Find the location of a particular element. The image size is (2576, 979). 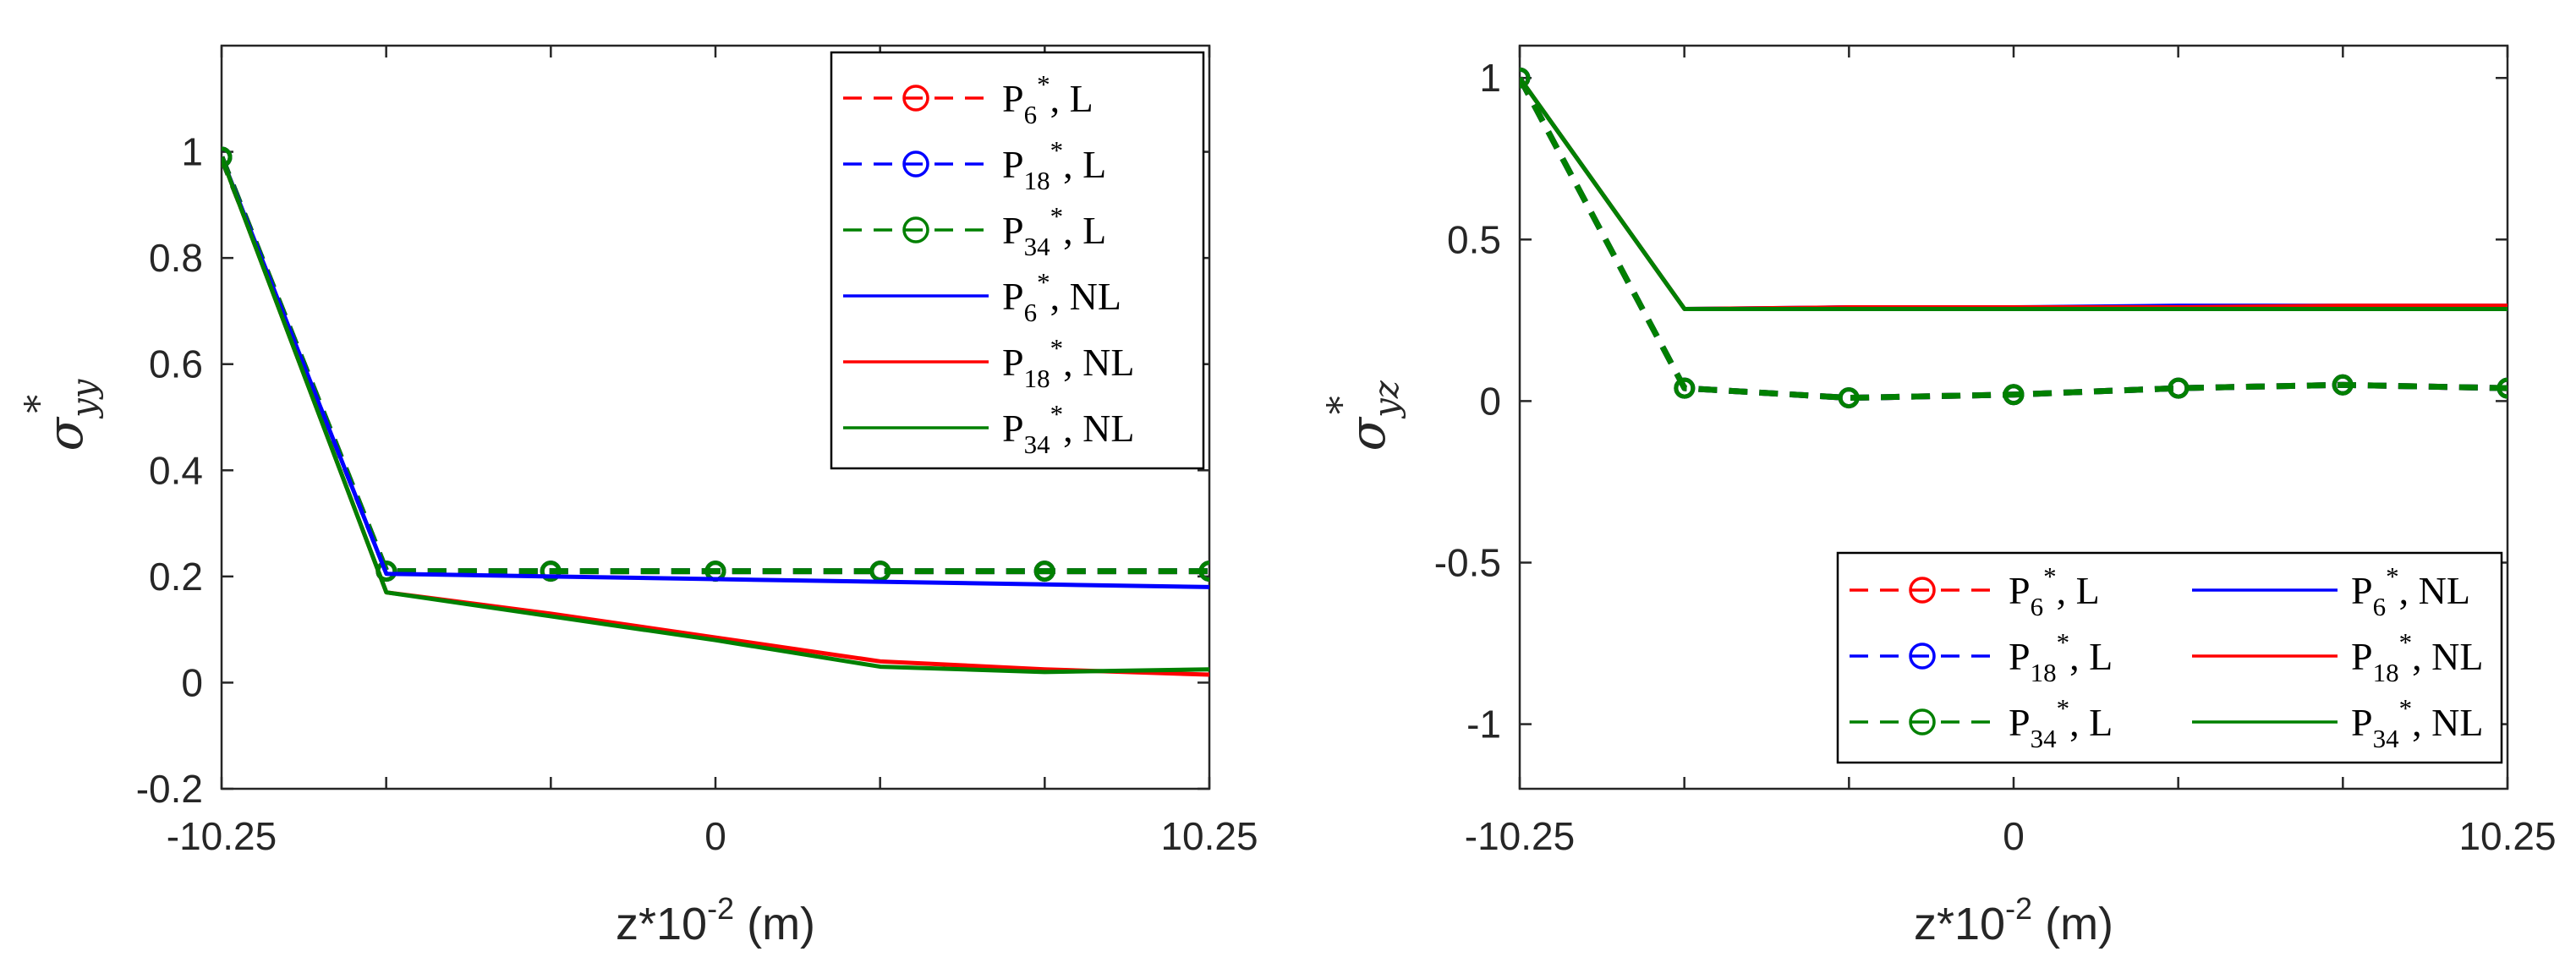

chart1-legend-label-sub: 18 is located at coordinates (1037, 378).